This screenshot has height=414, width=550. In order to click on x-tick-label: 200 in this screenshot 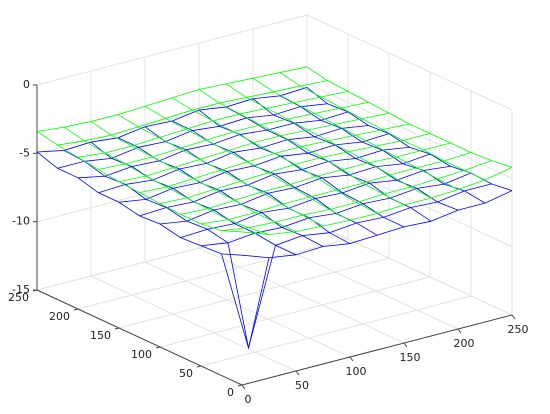, I will do `click(464, 343)`.